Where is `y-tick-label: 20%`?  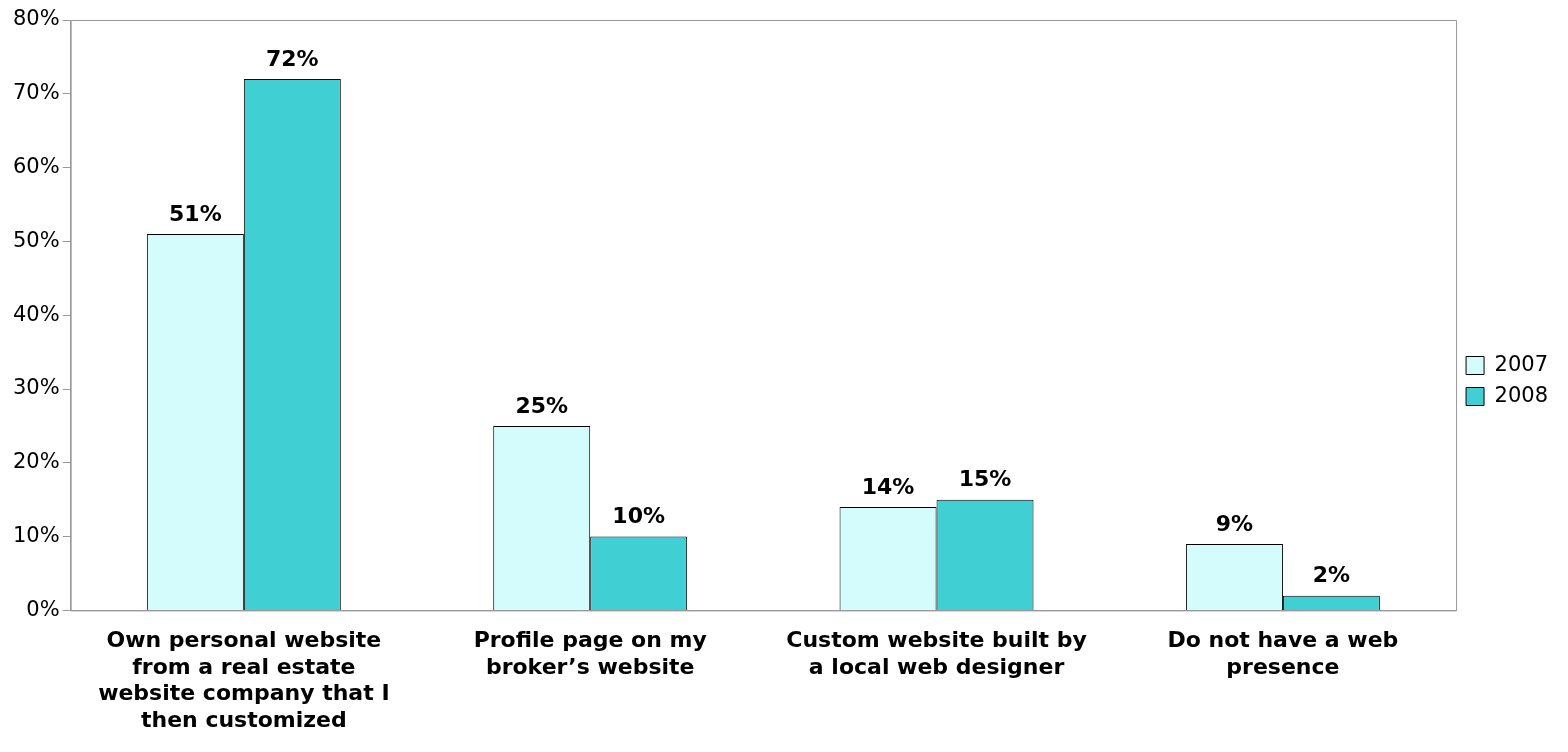 y-tick-label: 20% is located at coordinates (36, 461).